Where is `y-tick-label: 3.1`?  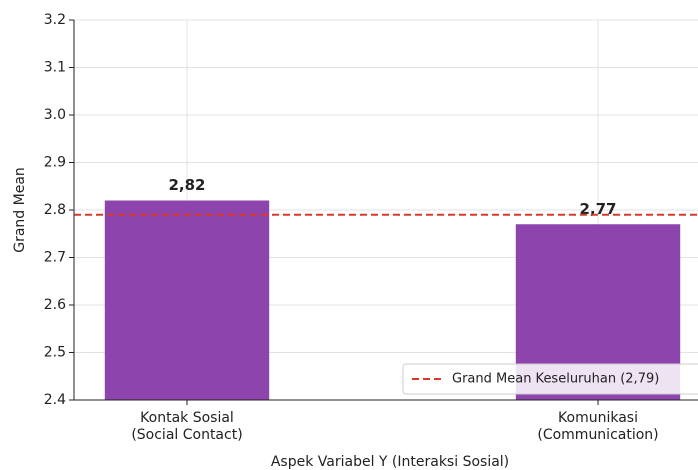
y-tick-label: 3.1 is located at coordinates (55, 68).